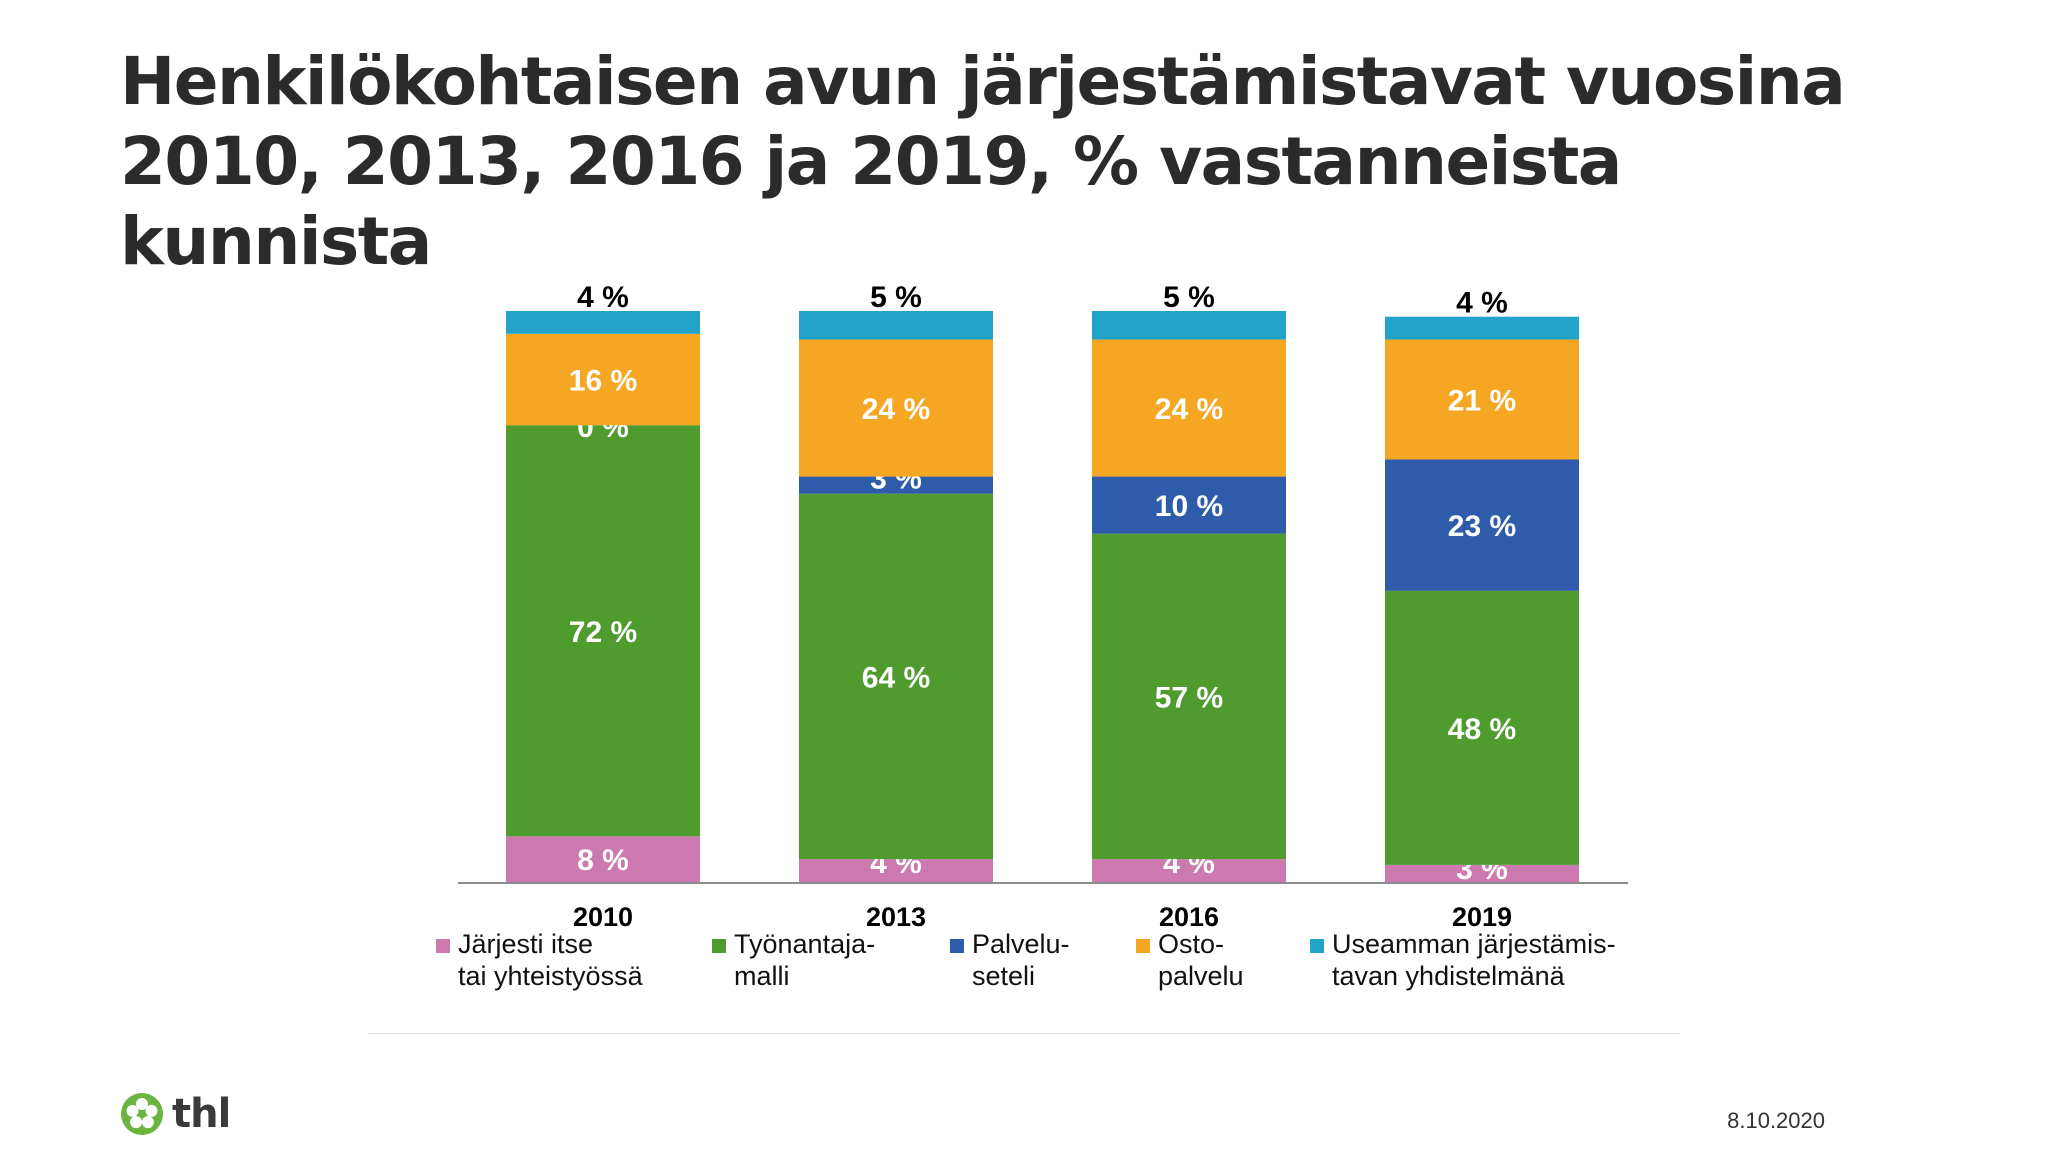  Describe the element at coordinates (805, 960) in the screenshot. I see `legend-label: Työnantaja- malli` at that location.